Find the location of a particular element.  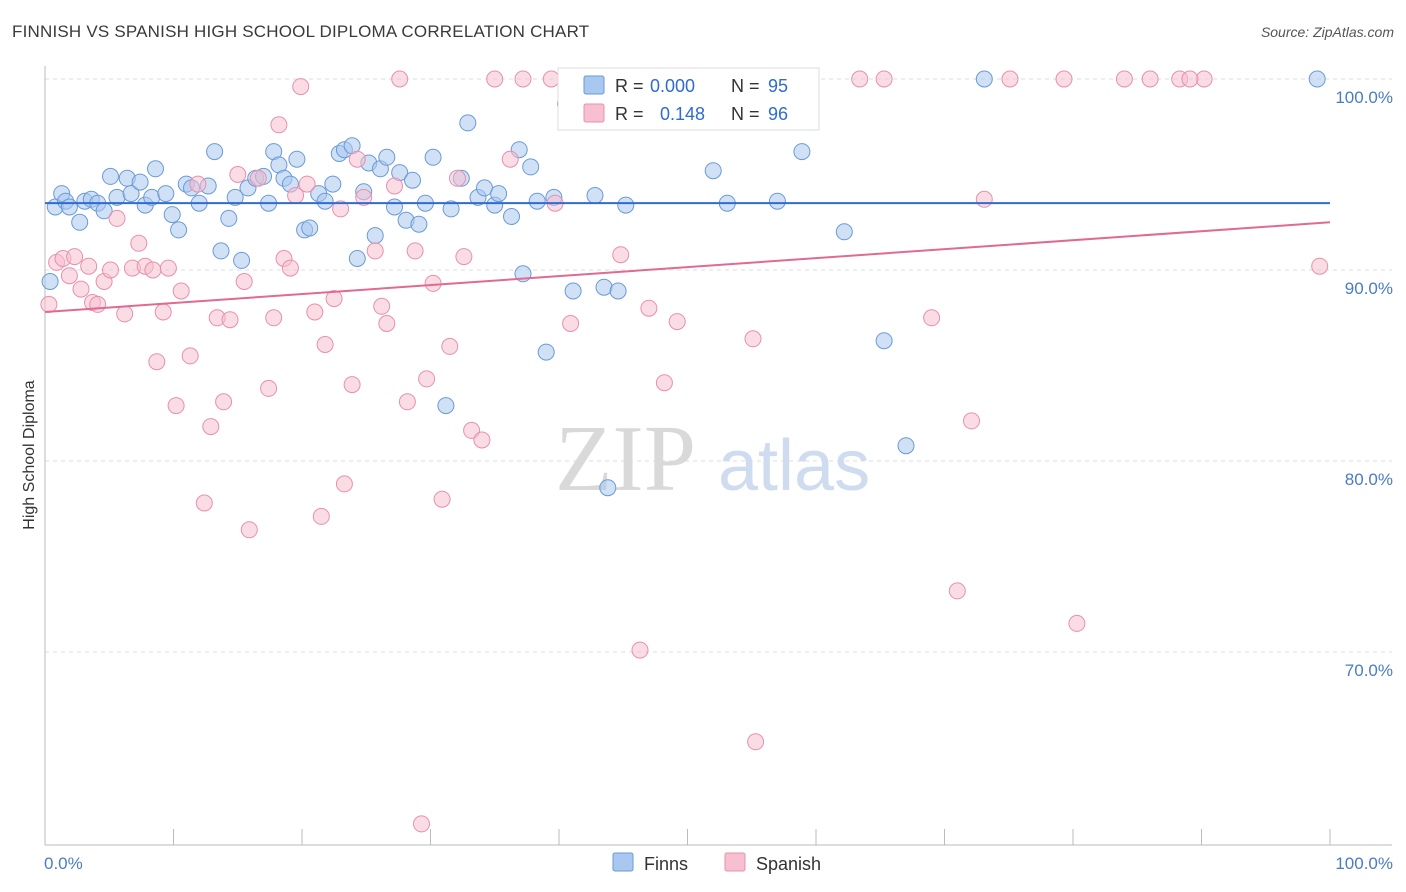

watermark-atlas: atlas is located at coordinates (794, 466).